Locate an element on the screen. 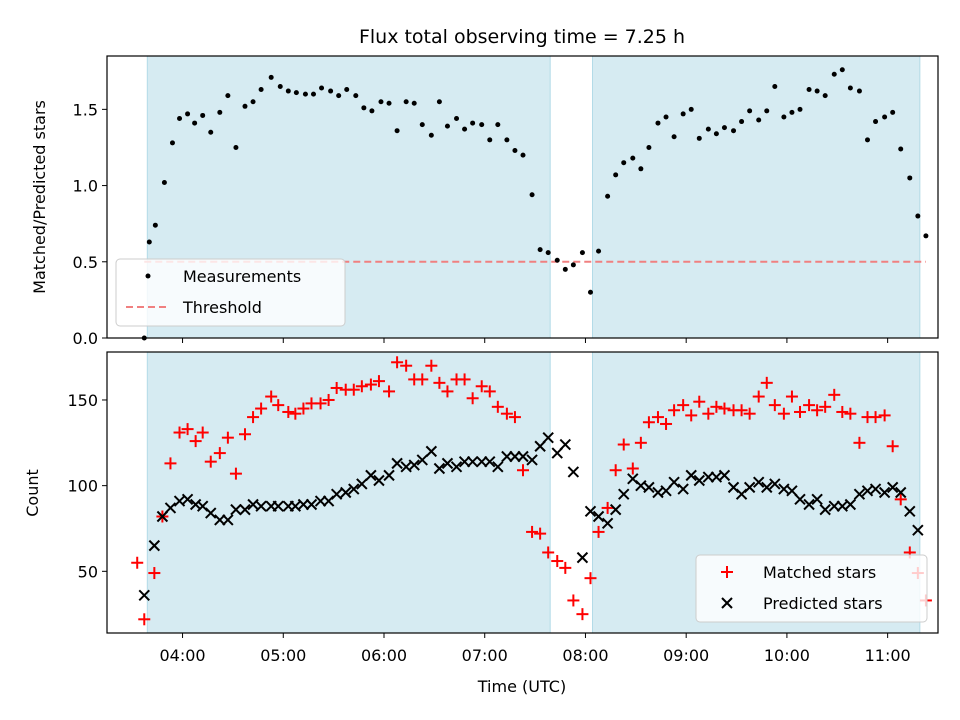 The width and height of the screenshot is (960, 720). y-tick-label: 100 is located at coordinates (82, 486).